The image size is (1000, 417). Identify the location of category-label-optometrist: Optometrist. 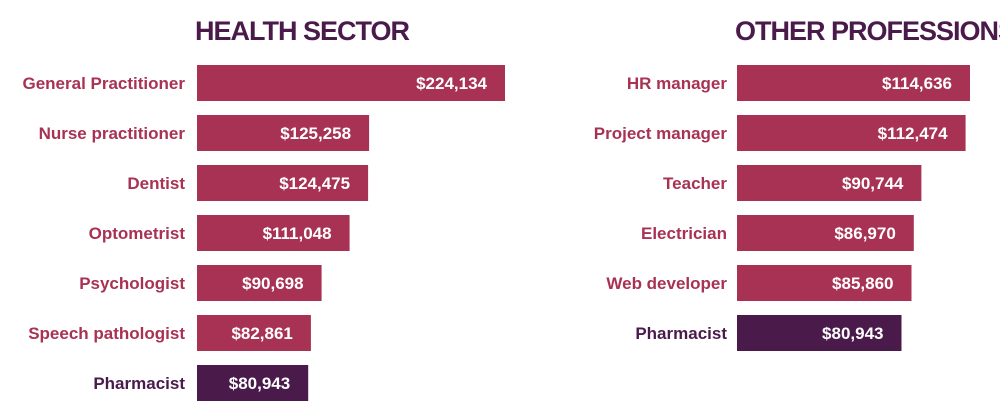
(137, 233).